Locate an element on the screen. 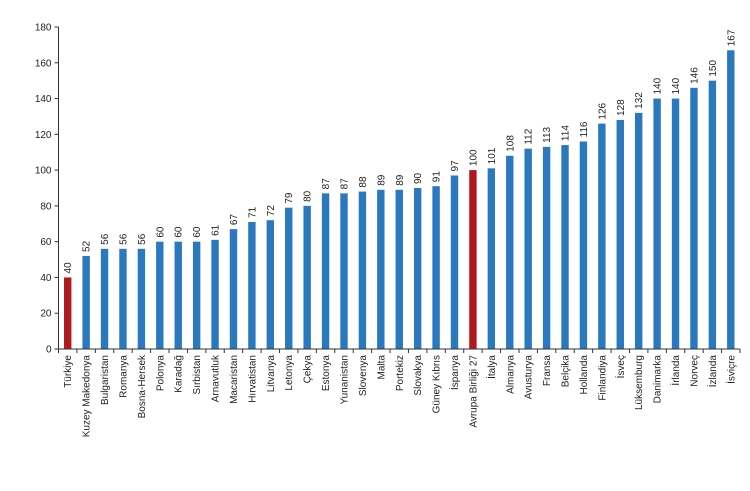 The height and width of the screenshot is (491, 750). data-label: 79 is located at coordinates (289, 198).